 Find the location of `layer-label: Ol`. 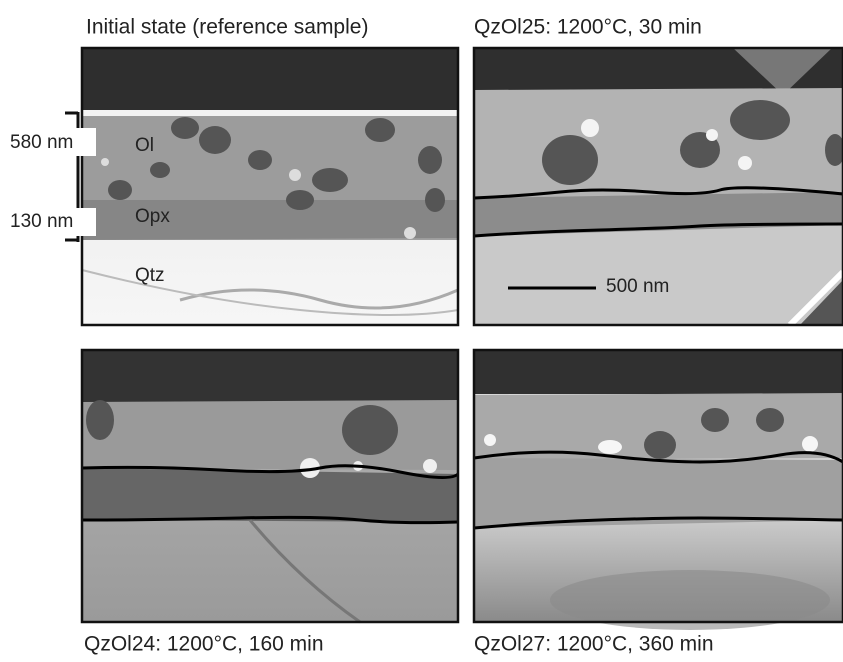

layer-label: Ol is located at coordinates (144, 145).